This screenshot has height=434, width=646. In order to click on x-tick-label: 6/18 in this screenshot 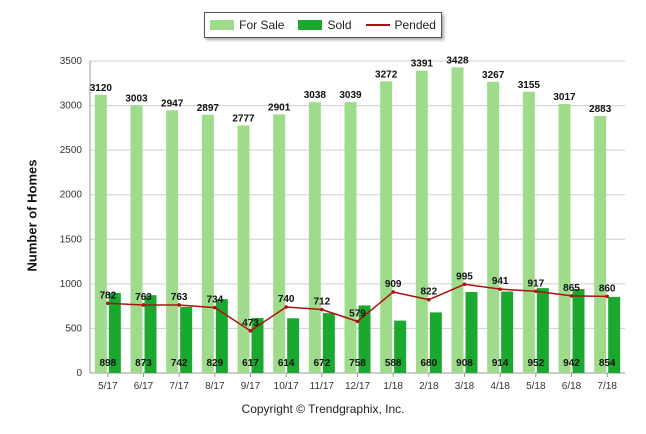, I will do `click(572, 386)`.